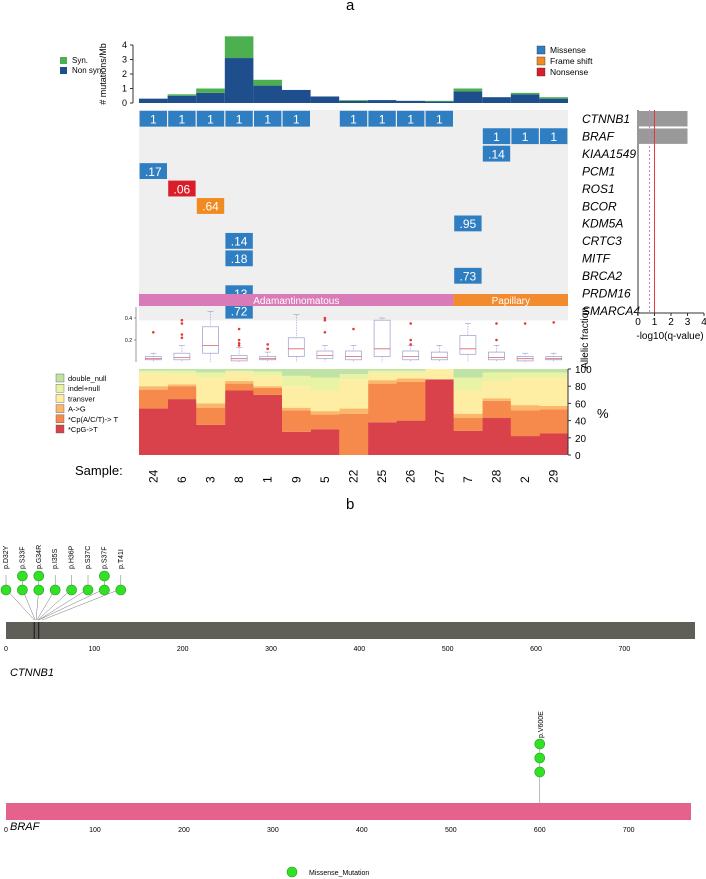  I want to click on legend-label: Nonsense, so click(569, 72).